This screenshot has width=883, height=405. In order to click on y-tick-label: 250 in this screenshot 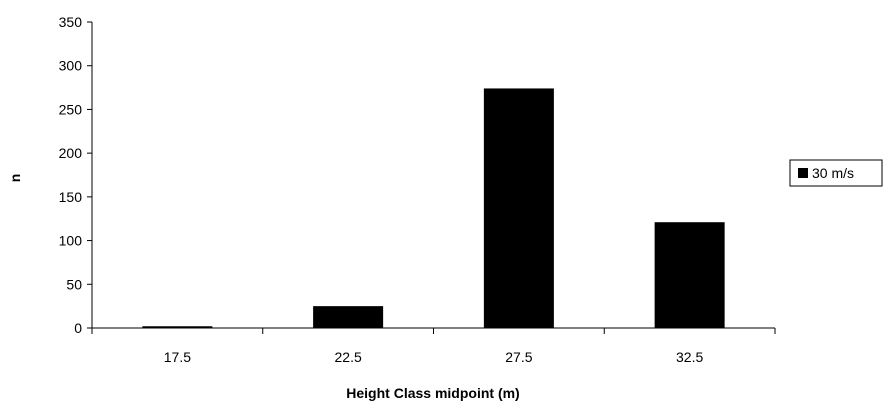, I will do `click(71, 109)`.